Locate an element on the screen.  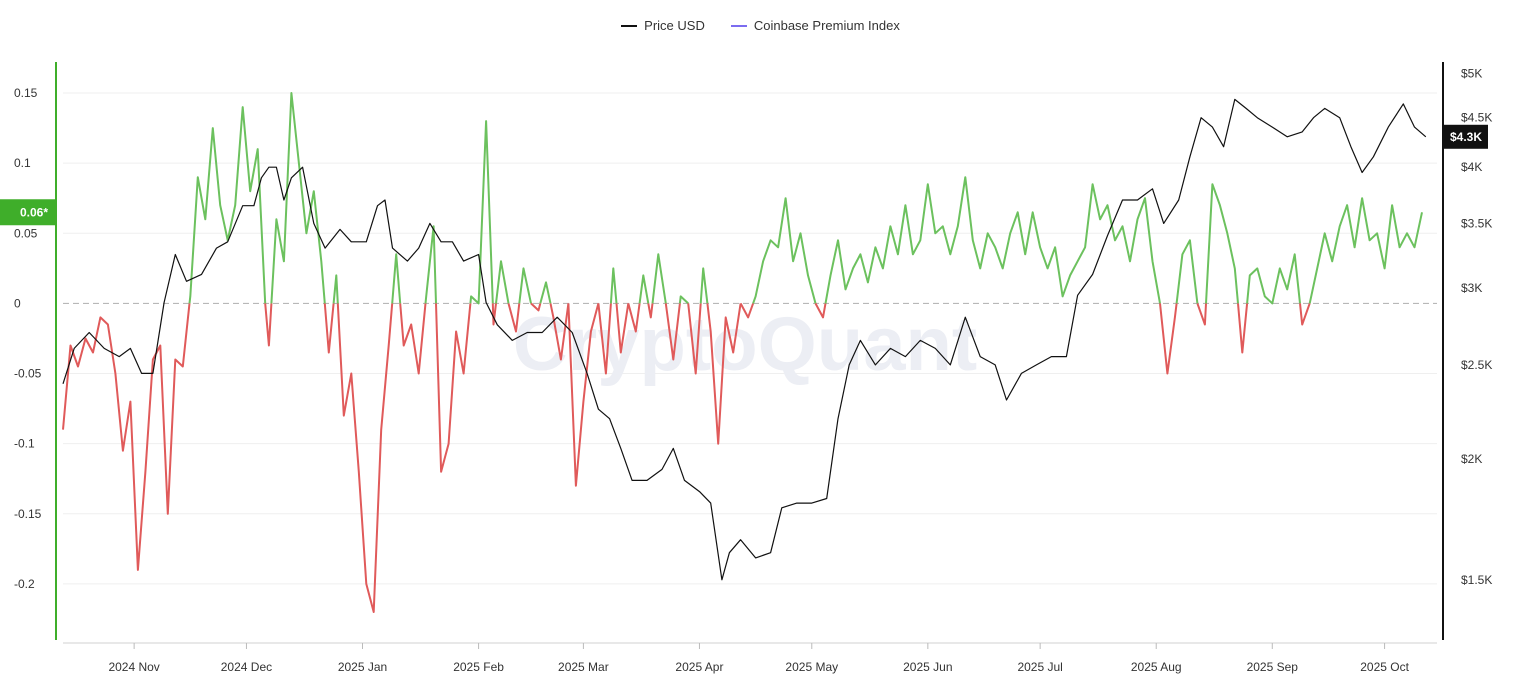
x-tick-label: 2024 Dec is located at coordinates (246, 667).